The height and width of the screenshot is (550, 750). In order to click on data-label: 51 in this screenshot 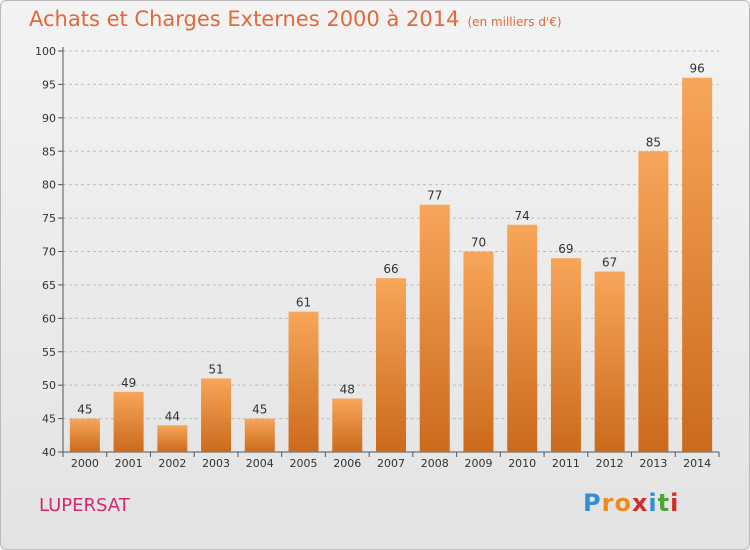, I will do `click(215, 369)`.